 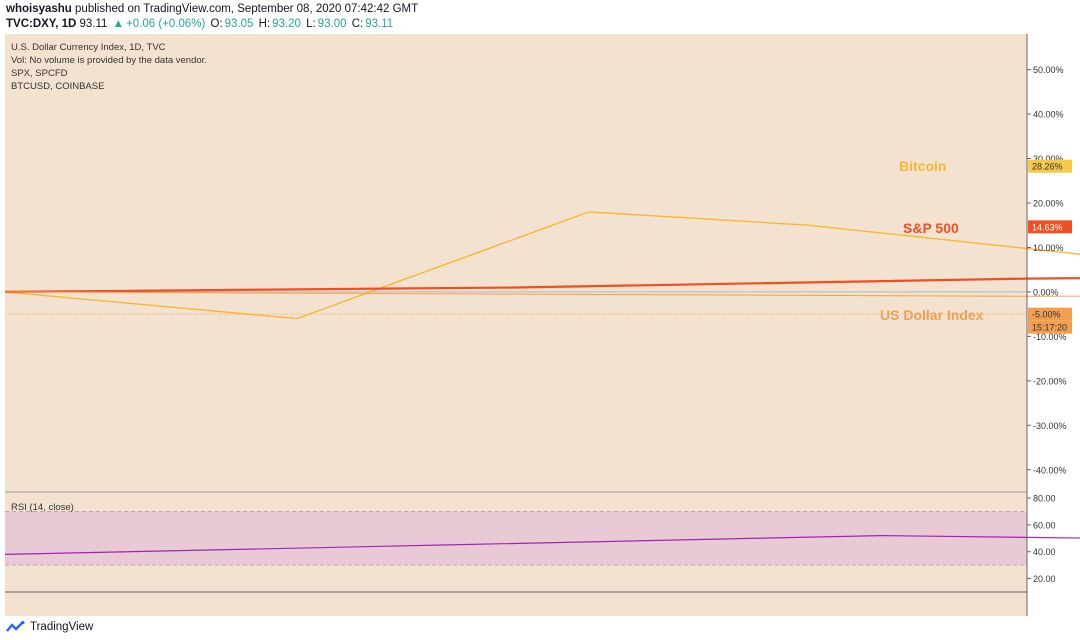 I want to click on high-label: H:, so click(x=264, y=24).